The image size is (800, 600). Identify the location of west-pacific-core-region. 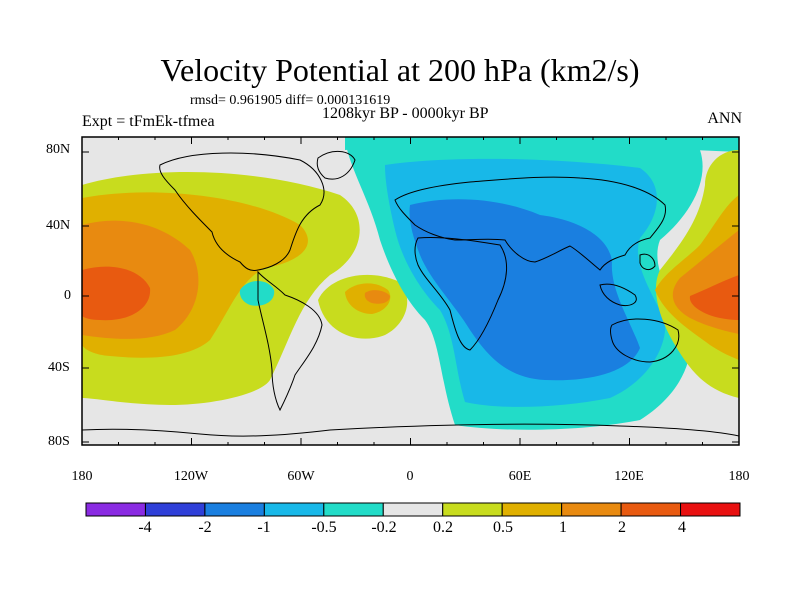
(714, 297).